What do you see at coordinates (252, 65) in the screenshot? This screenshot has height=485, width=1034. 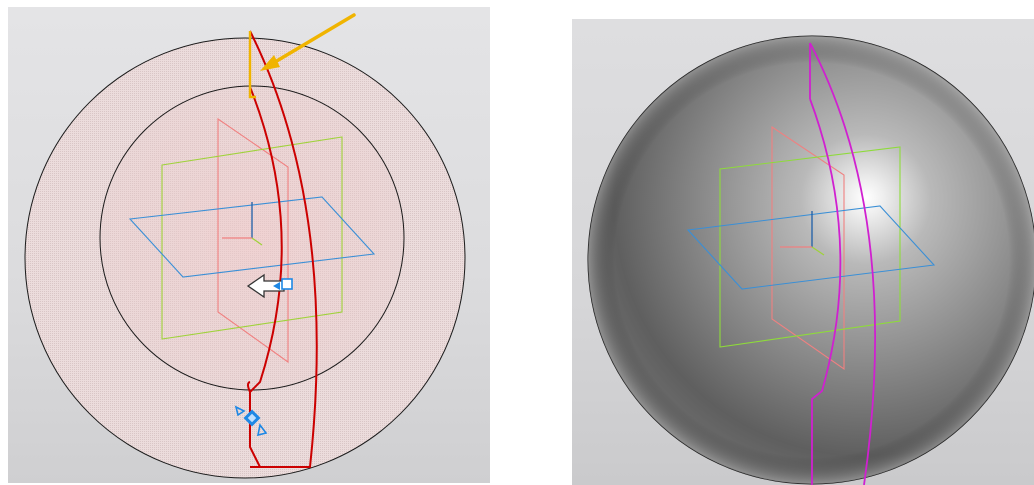 I see `selected-edge` at bounding box center [252, 65].